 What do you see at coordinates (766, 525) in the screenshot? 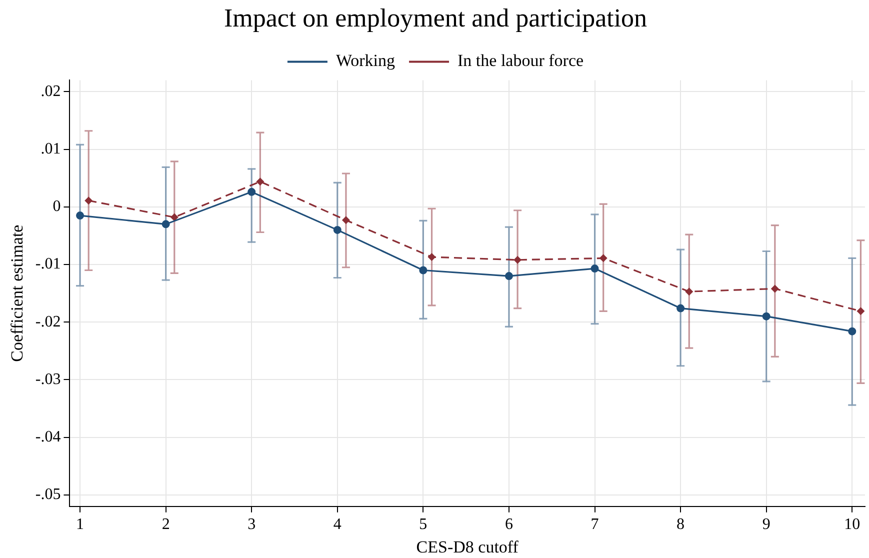
I see `x-tick-label: 9` at bounding box center [766, 525].